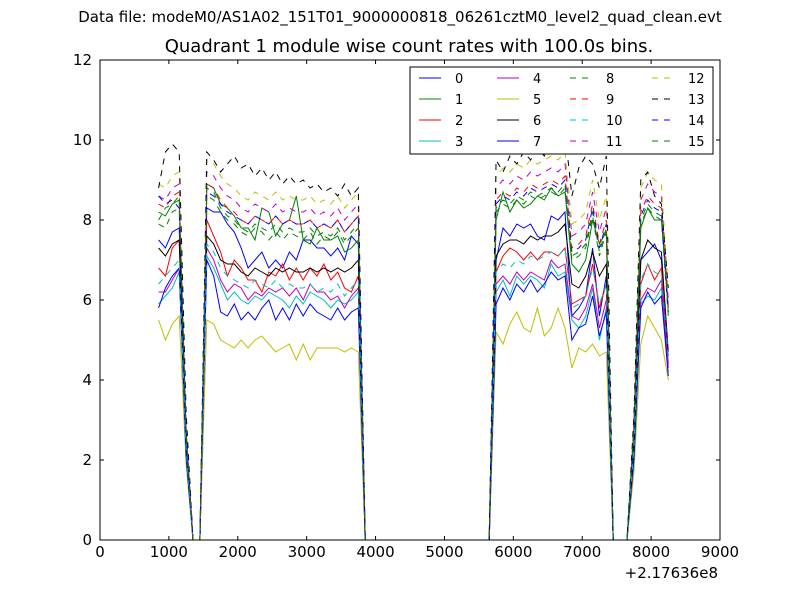 This screenshot has height=600, width=800. Describe the element at coordinates (614, 121) in the screenshot. I see `legend-label-10: 10` at that location.